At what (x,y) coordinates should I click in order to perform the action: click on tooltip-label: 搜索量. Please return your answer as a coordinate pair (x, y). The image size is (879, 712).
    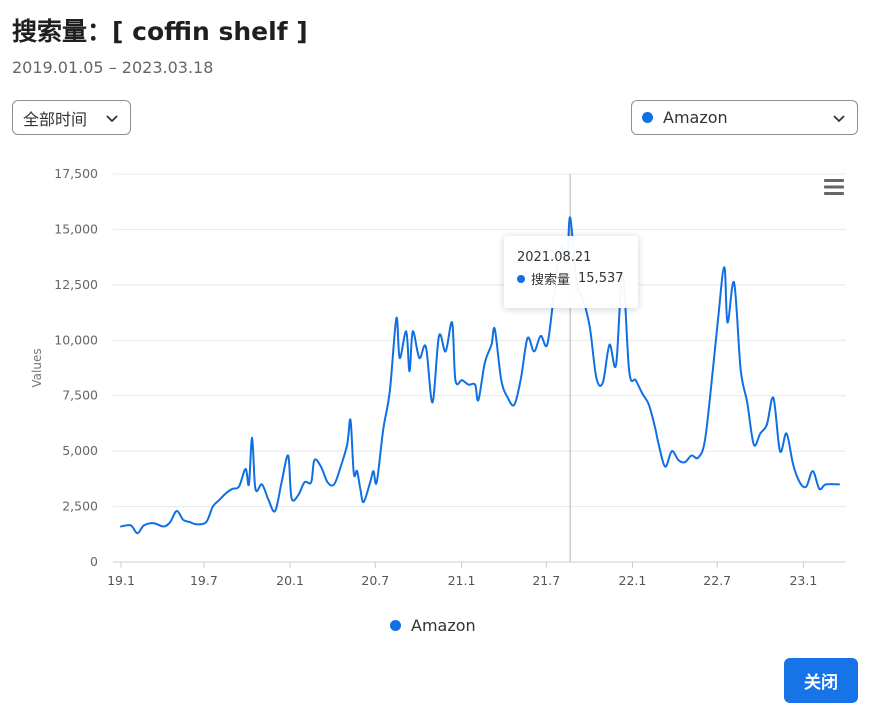
    Looking at the image, I should click on (551, 280).